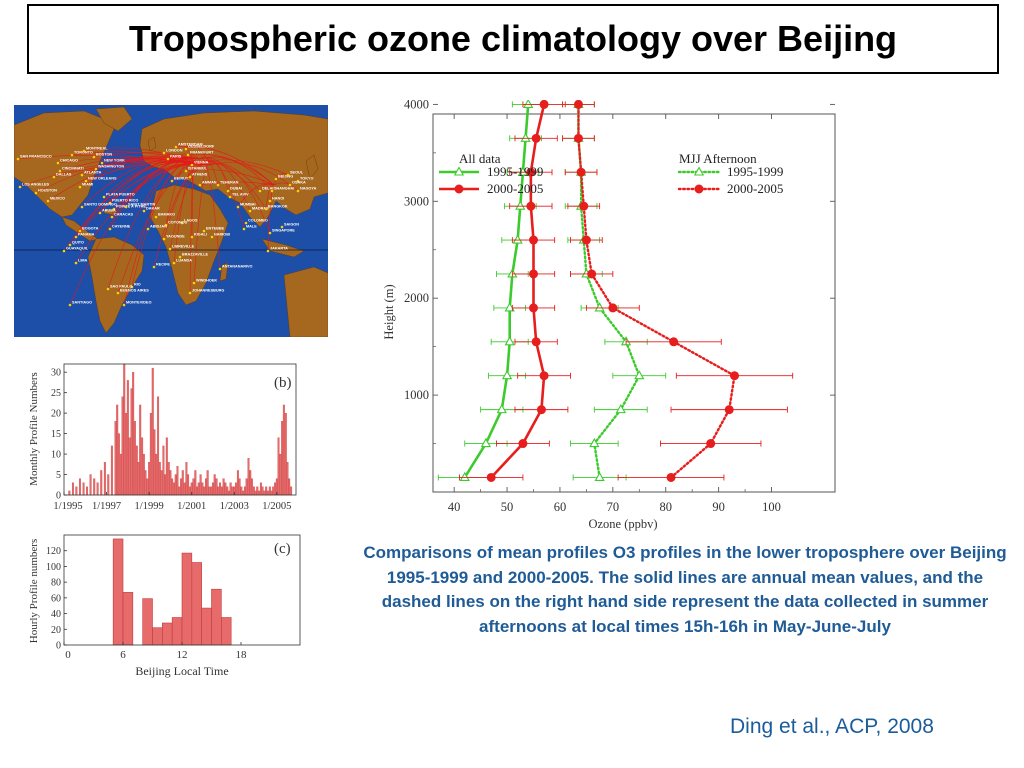  Describe the element at coordinates (267, 189) in the screenshot. I see `city-label: DELHI` at that location.